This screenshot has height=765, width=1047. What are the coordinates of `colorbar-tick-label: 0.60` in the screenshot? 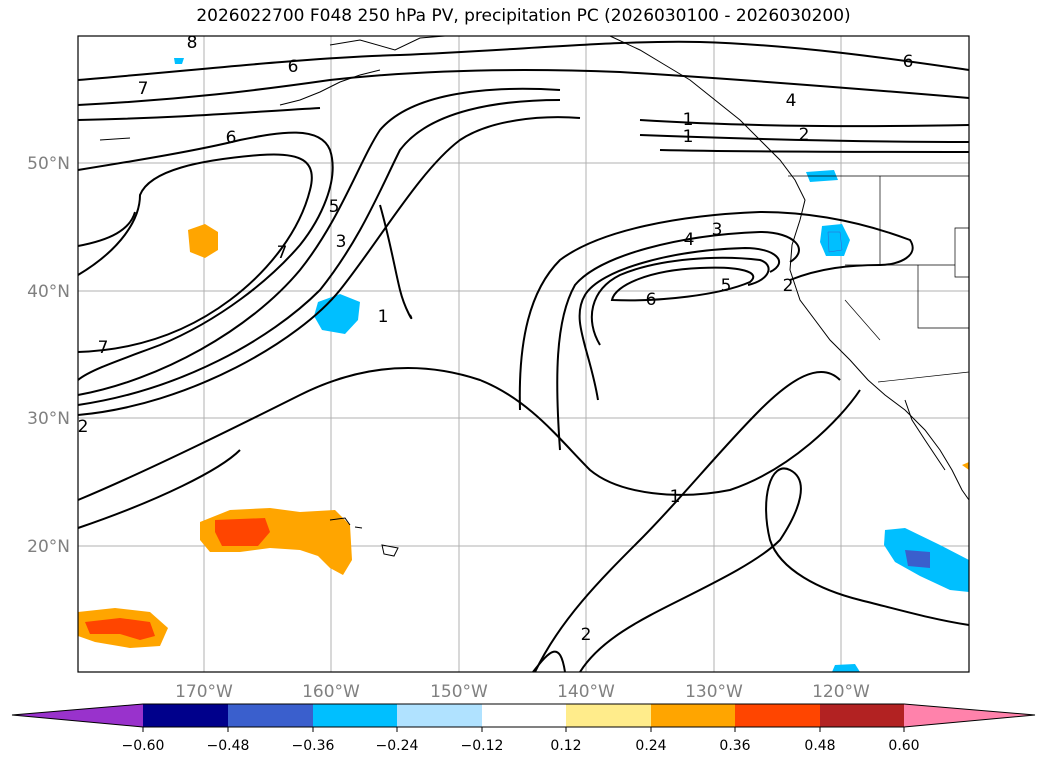 It's located at (903, 746).